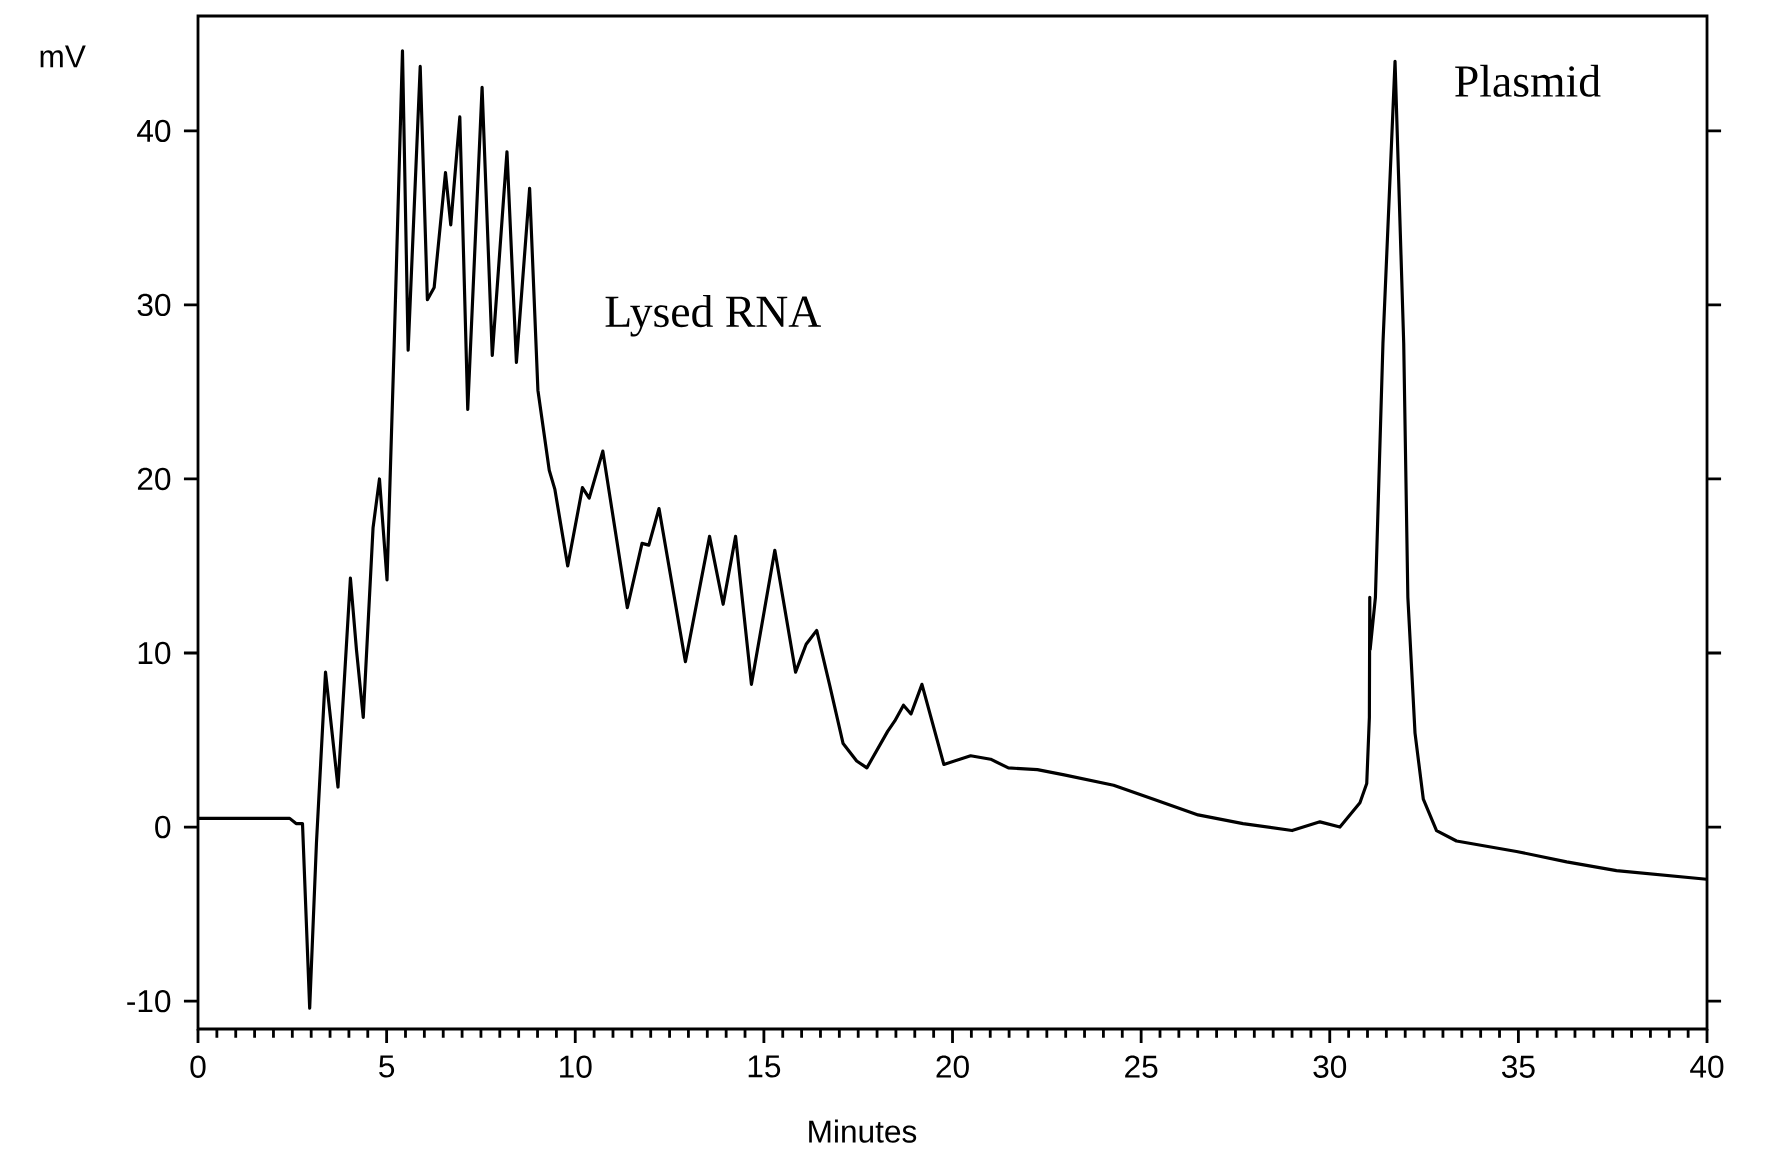 The height and width of the screenshot is (1161, 1767). What do you see at coordinates (1707, 1066) in the screenshot?
I see `x-tick-label: 40` at bounding box center [1707, 1066].